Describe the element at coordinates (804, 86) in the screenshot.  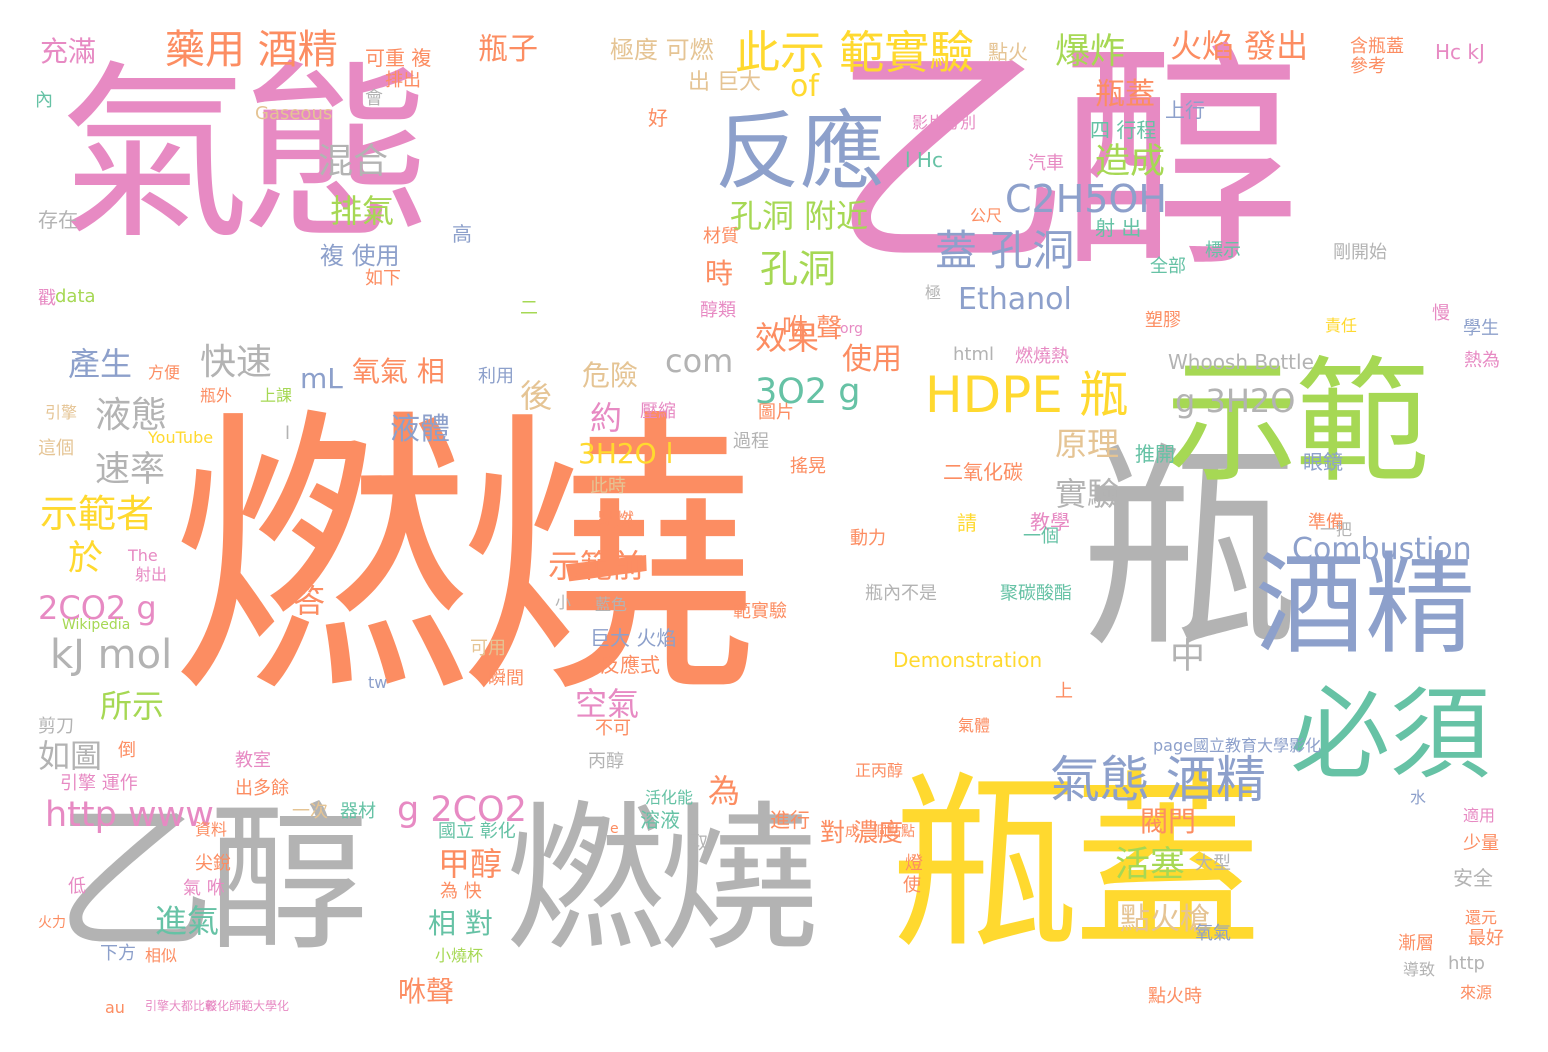
I see `cloud-word: of` at that location.